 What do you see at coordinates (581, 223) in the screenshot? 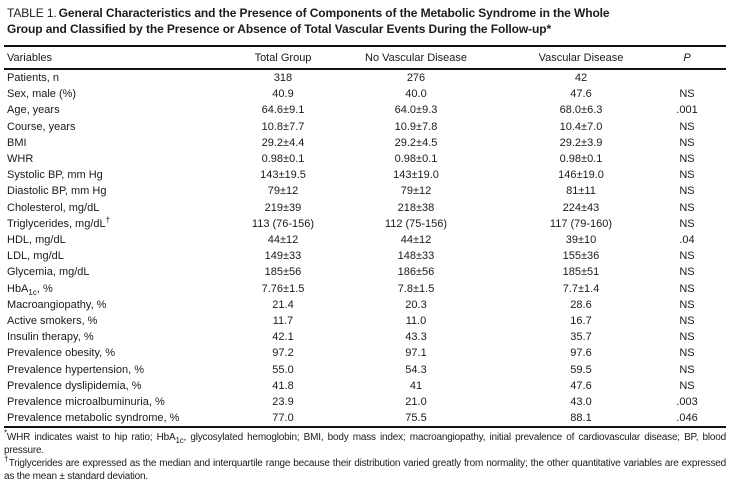
I see `vascular-disease-value: 117 (79-160)` at bounding box center [581, 223].